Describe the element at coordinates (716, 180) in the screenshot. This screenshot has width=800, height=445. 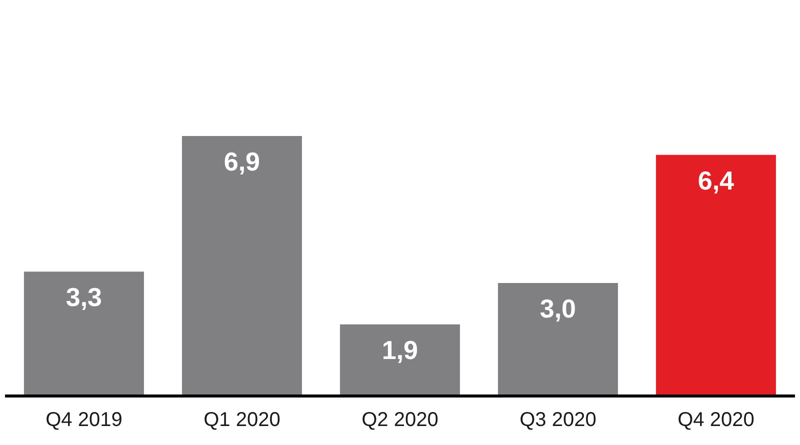
I see `data-label: 6,4` at that location.